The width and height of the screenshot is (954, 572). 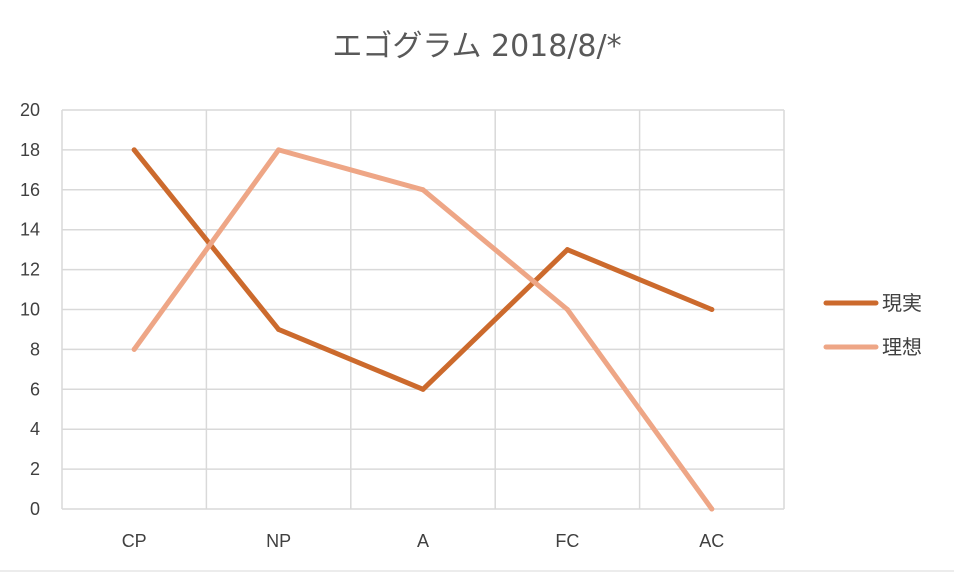 I want to click on x-axis-ticks: CP NP A FC AC, so click(x=423, y=541).